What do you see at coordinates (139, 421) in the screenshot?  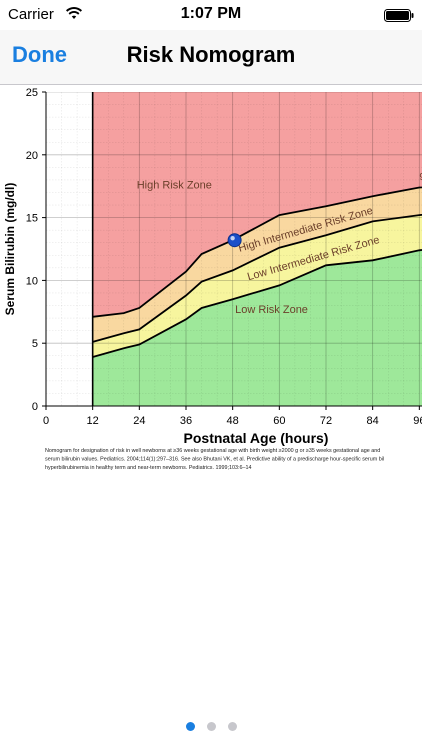 I see `x-tick-label: 24` at bounding box center [139, 421].